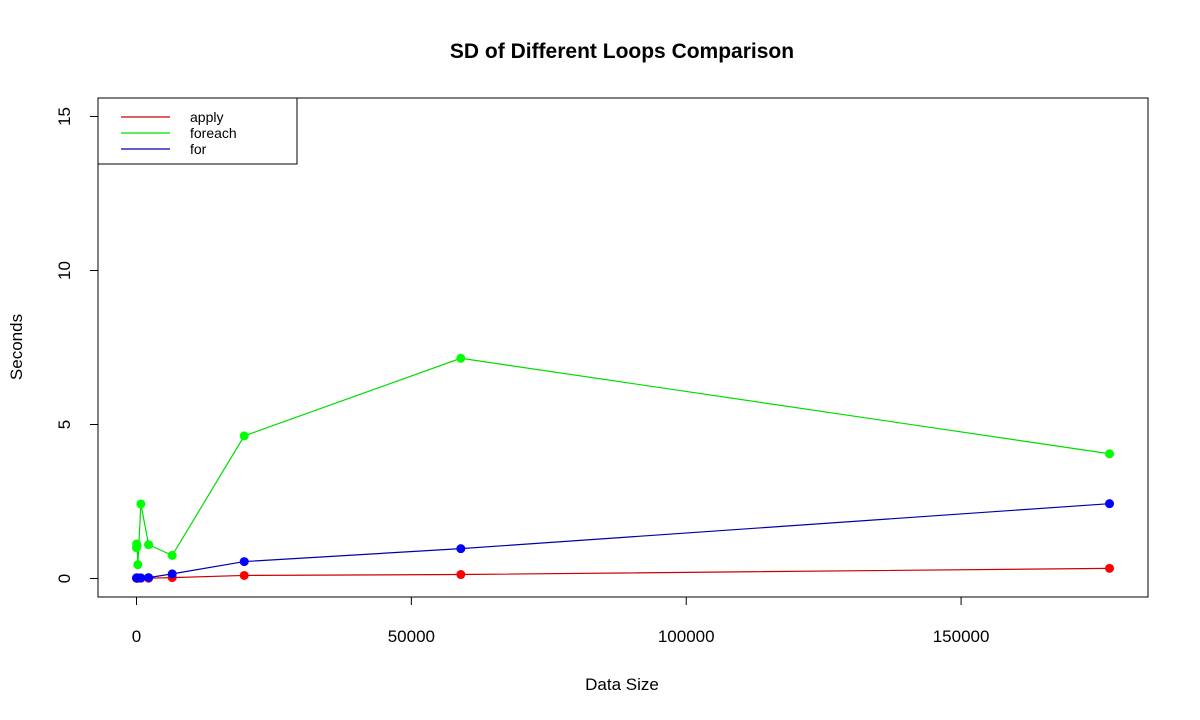 The width and height of the screenshot is (1200, 720). What do you see at coordinates (686, 636) in the screenshot?
I see `x-tick-label: 100000` at bounding box center [686, 636].